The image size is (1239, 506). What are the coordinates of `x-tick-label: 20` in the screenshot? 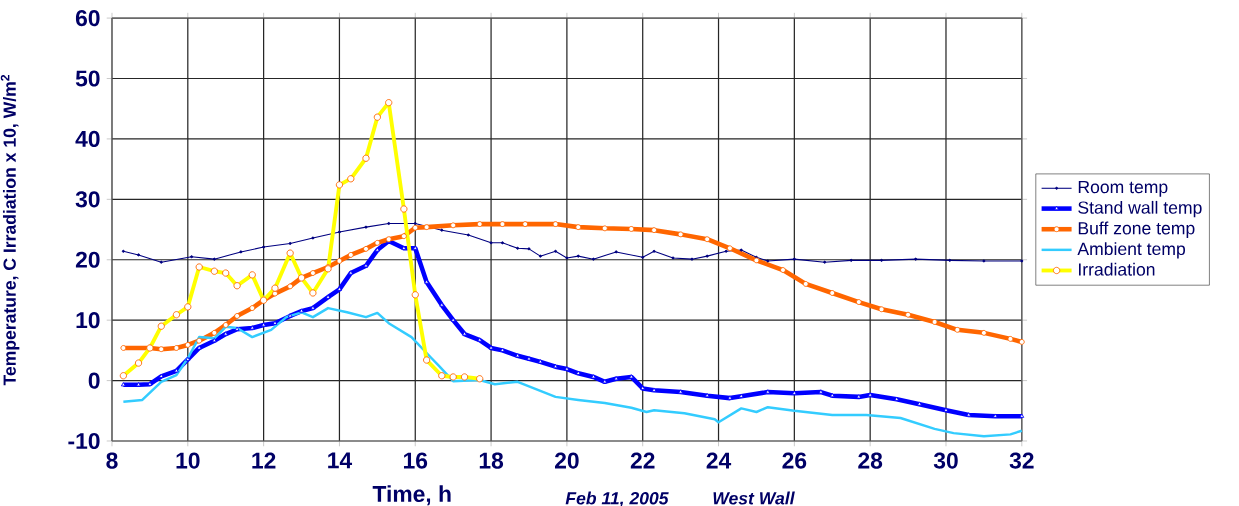 It's located at (566, 460).